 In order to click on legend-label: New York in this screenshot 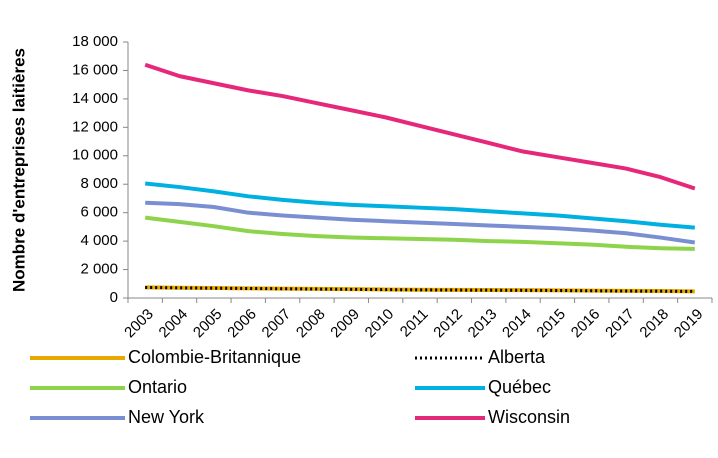, I will do `click(166, 417)`.